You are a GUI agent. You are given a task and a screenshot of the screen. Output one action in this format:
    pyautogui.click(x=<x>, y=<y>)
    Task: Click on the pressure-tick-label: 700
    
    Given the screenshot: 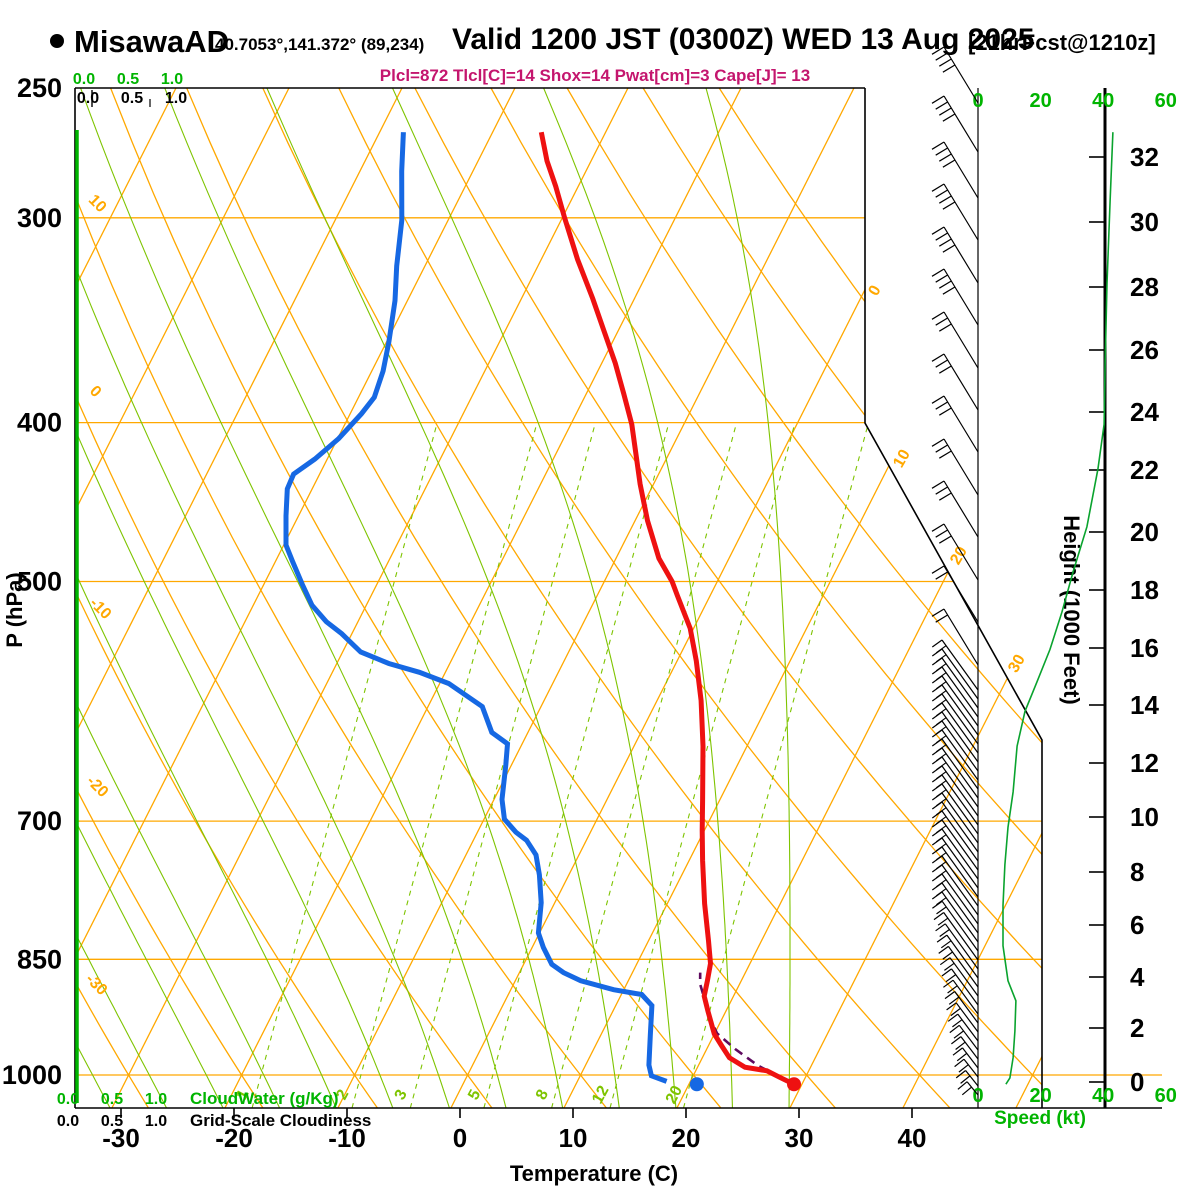 What is the action you would take?
    pyautogui.click(x=39, y=821)
    